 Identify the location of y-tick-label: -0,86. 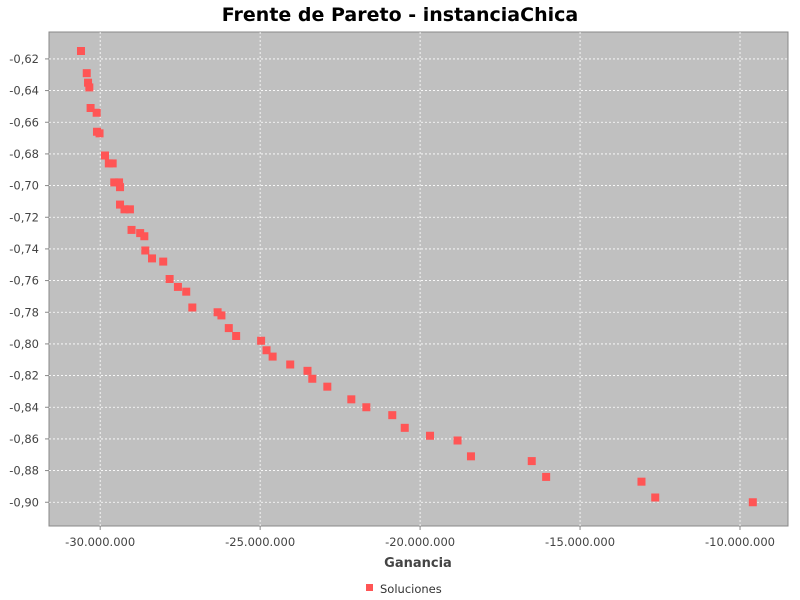
(24, 439).